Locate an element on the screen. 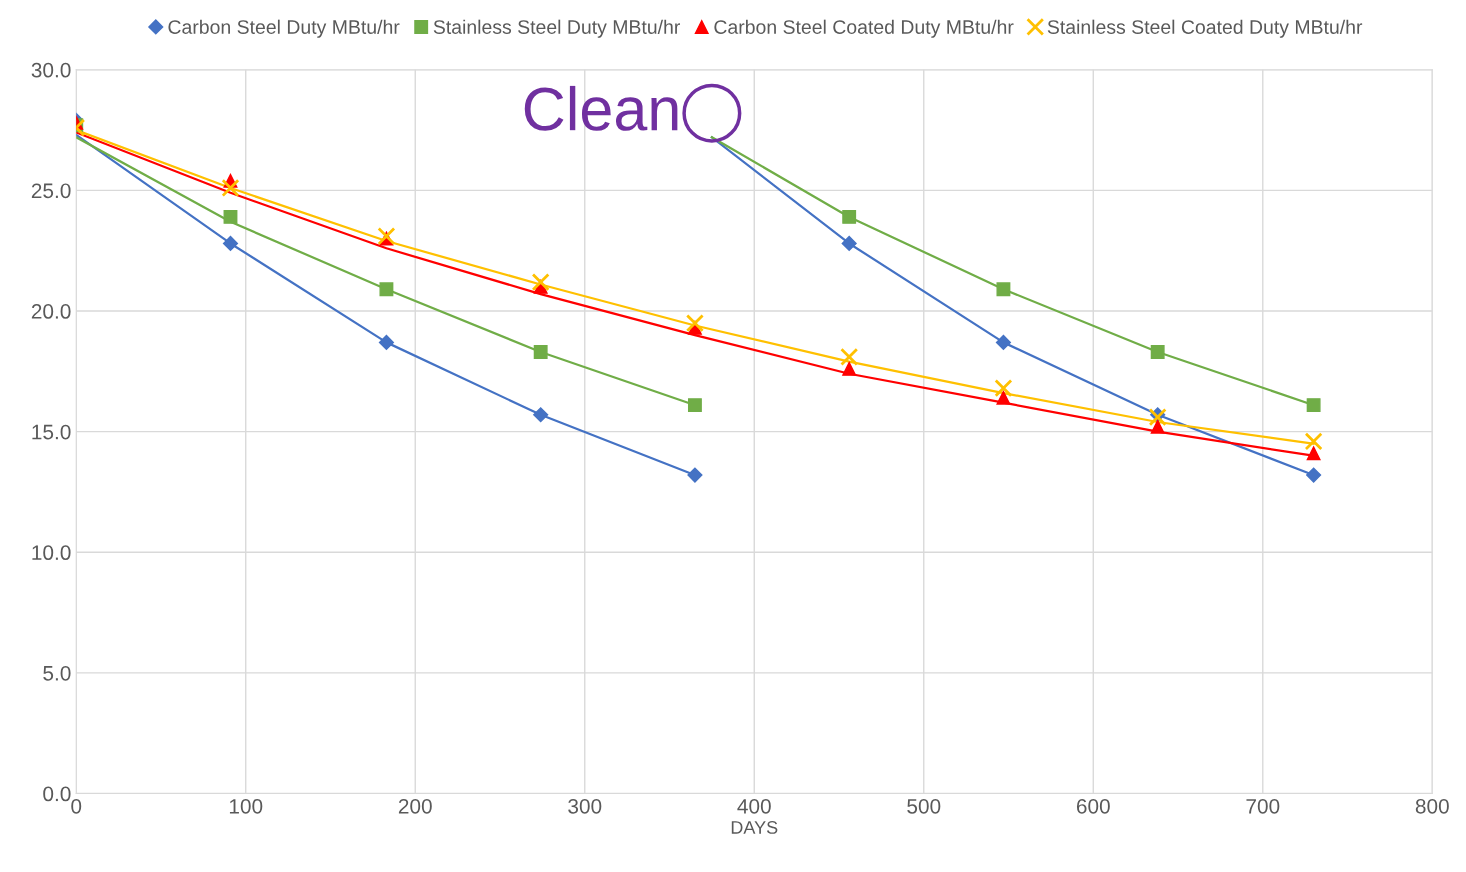 This screenshot has height=872, width=1466. legend-label: Carbon Steel Duty MBtu/hr is located at coordinates (284, 28).